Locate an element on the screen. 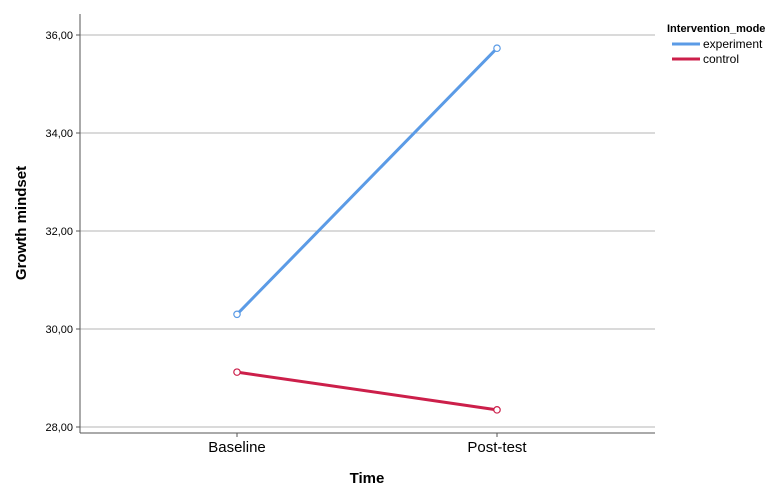 Image resolution: width=782 pixels, height=486 pixels. x-tick-label: Baseline is located at coordinates (237, 447).